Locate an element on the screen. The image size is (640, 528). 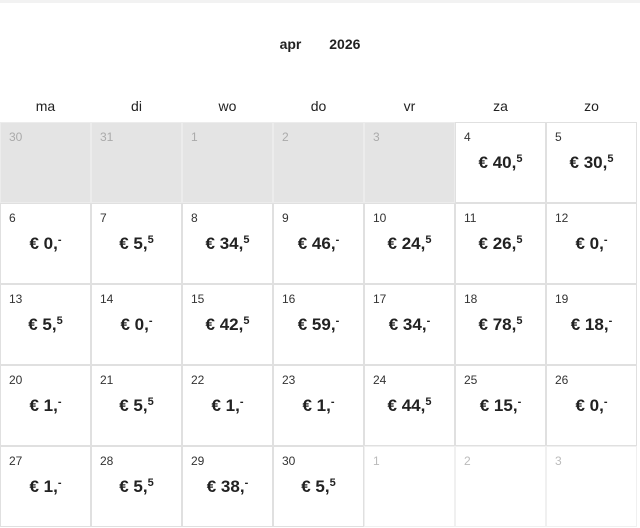
day-number: 7 is located at coordinates (103, 218).